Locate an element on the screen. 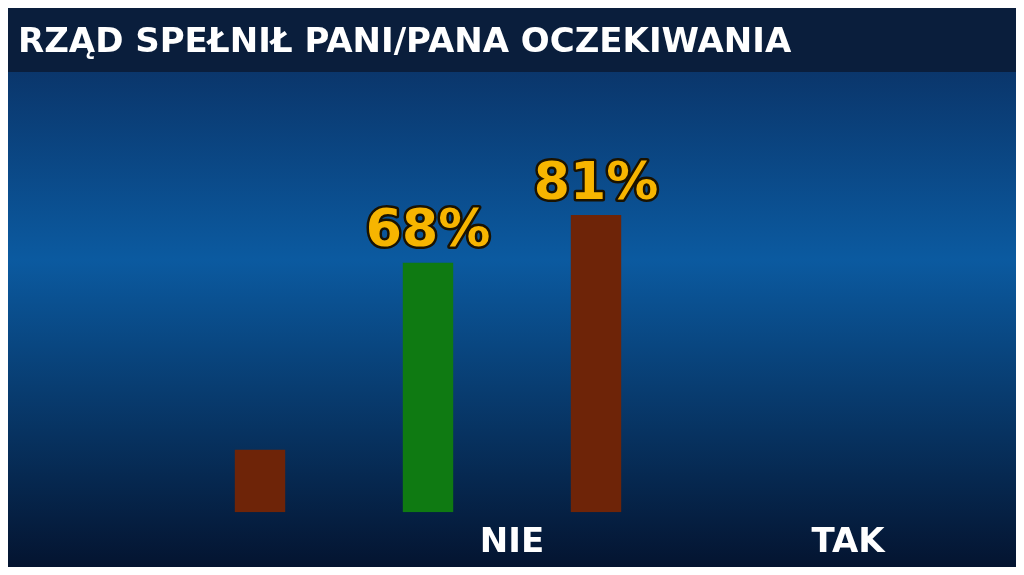  x-tick-label: NIE is located at coordinates (512, 540).